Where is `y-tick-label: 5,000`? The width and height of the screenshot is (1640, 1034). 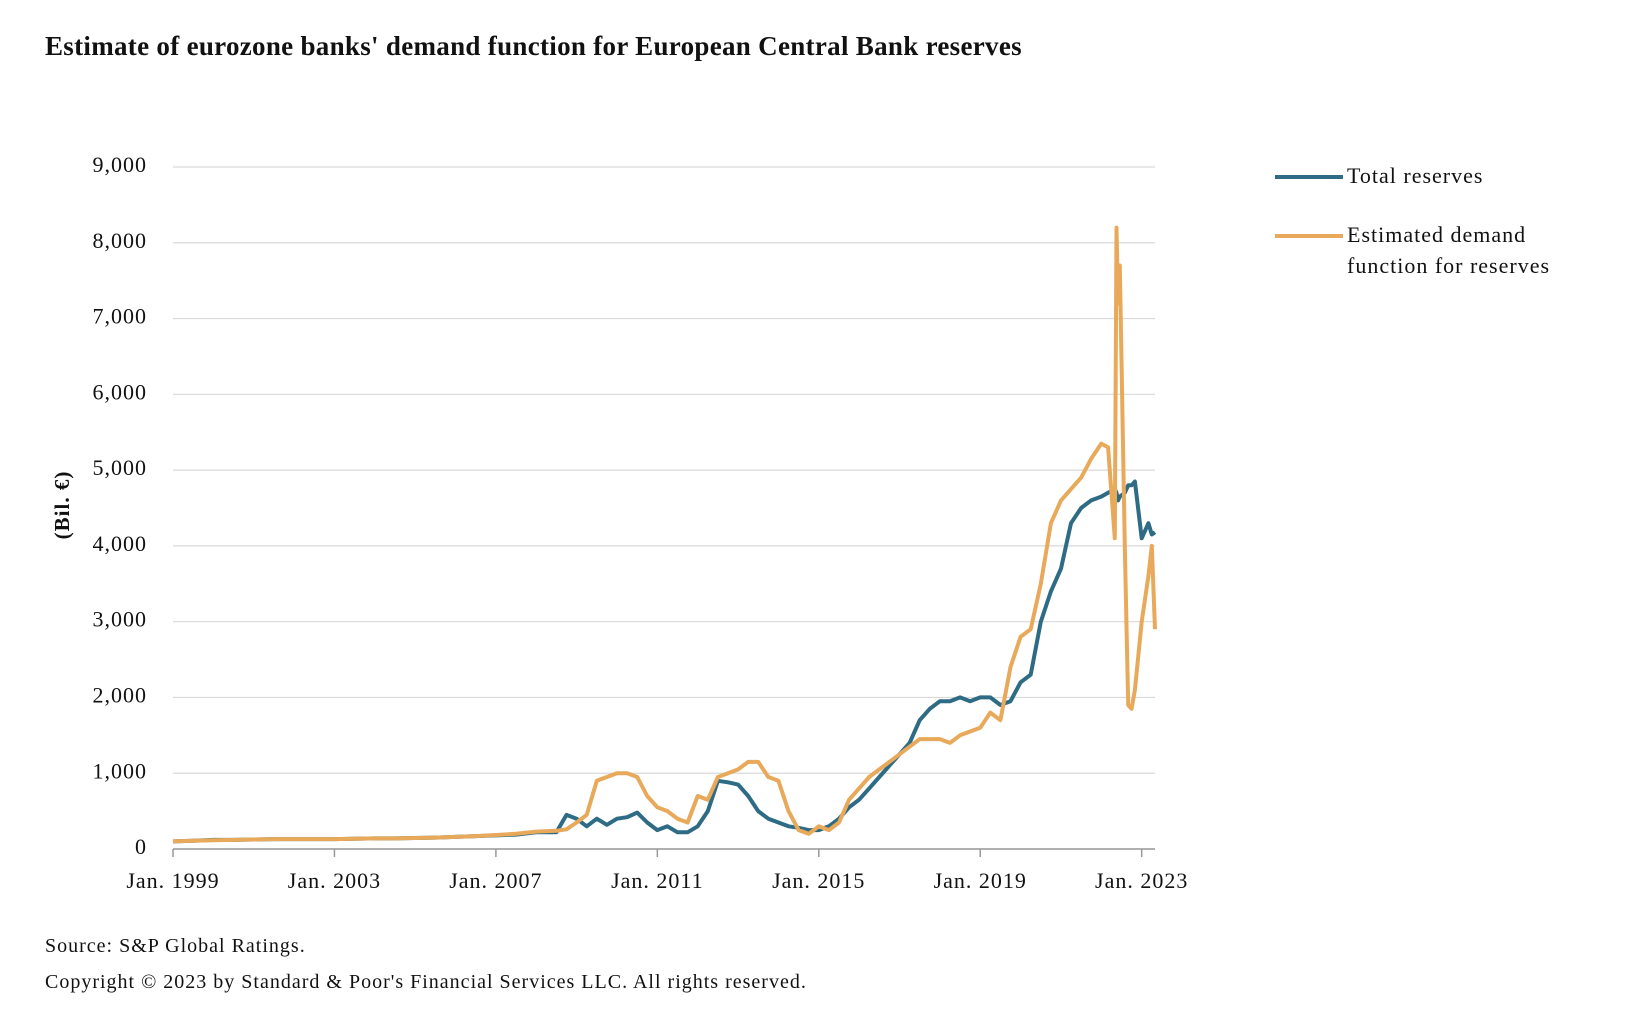 y-tick-label: 5,000 is located at coordinates (120, 467).